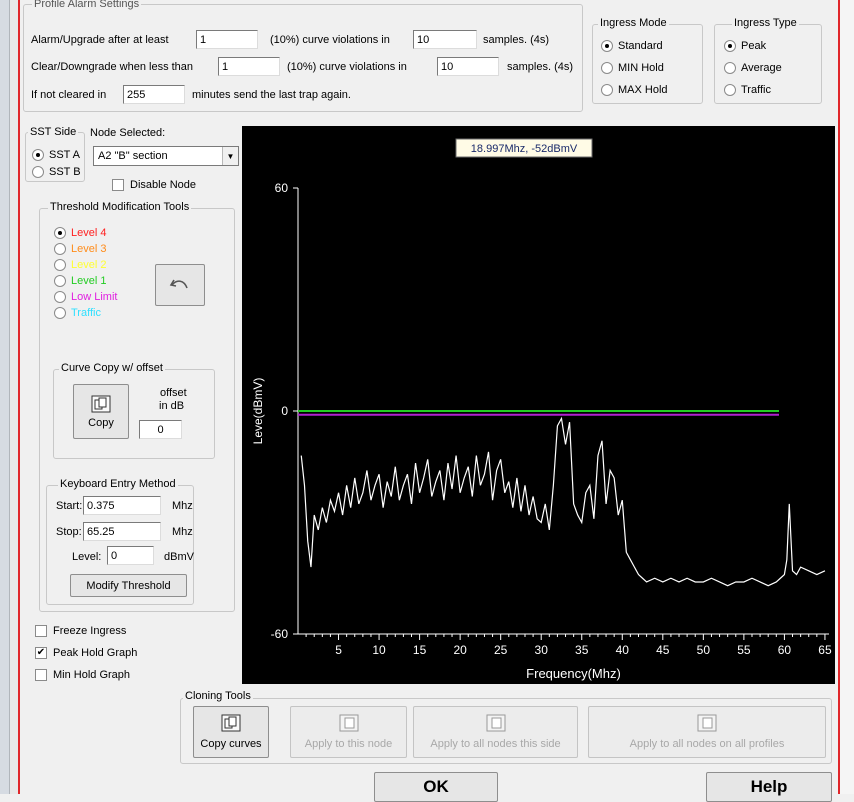 The width and height of the screenshot is (854, 802). What do you see at coordinates (847, 397) in the screenshot?
I see `background-right-strip` at bounding box center [847, 397].